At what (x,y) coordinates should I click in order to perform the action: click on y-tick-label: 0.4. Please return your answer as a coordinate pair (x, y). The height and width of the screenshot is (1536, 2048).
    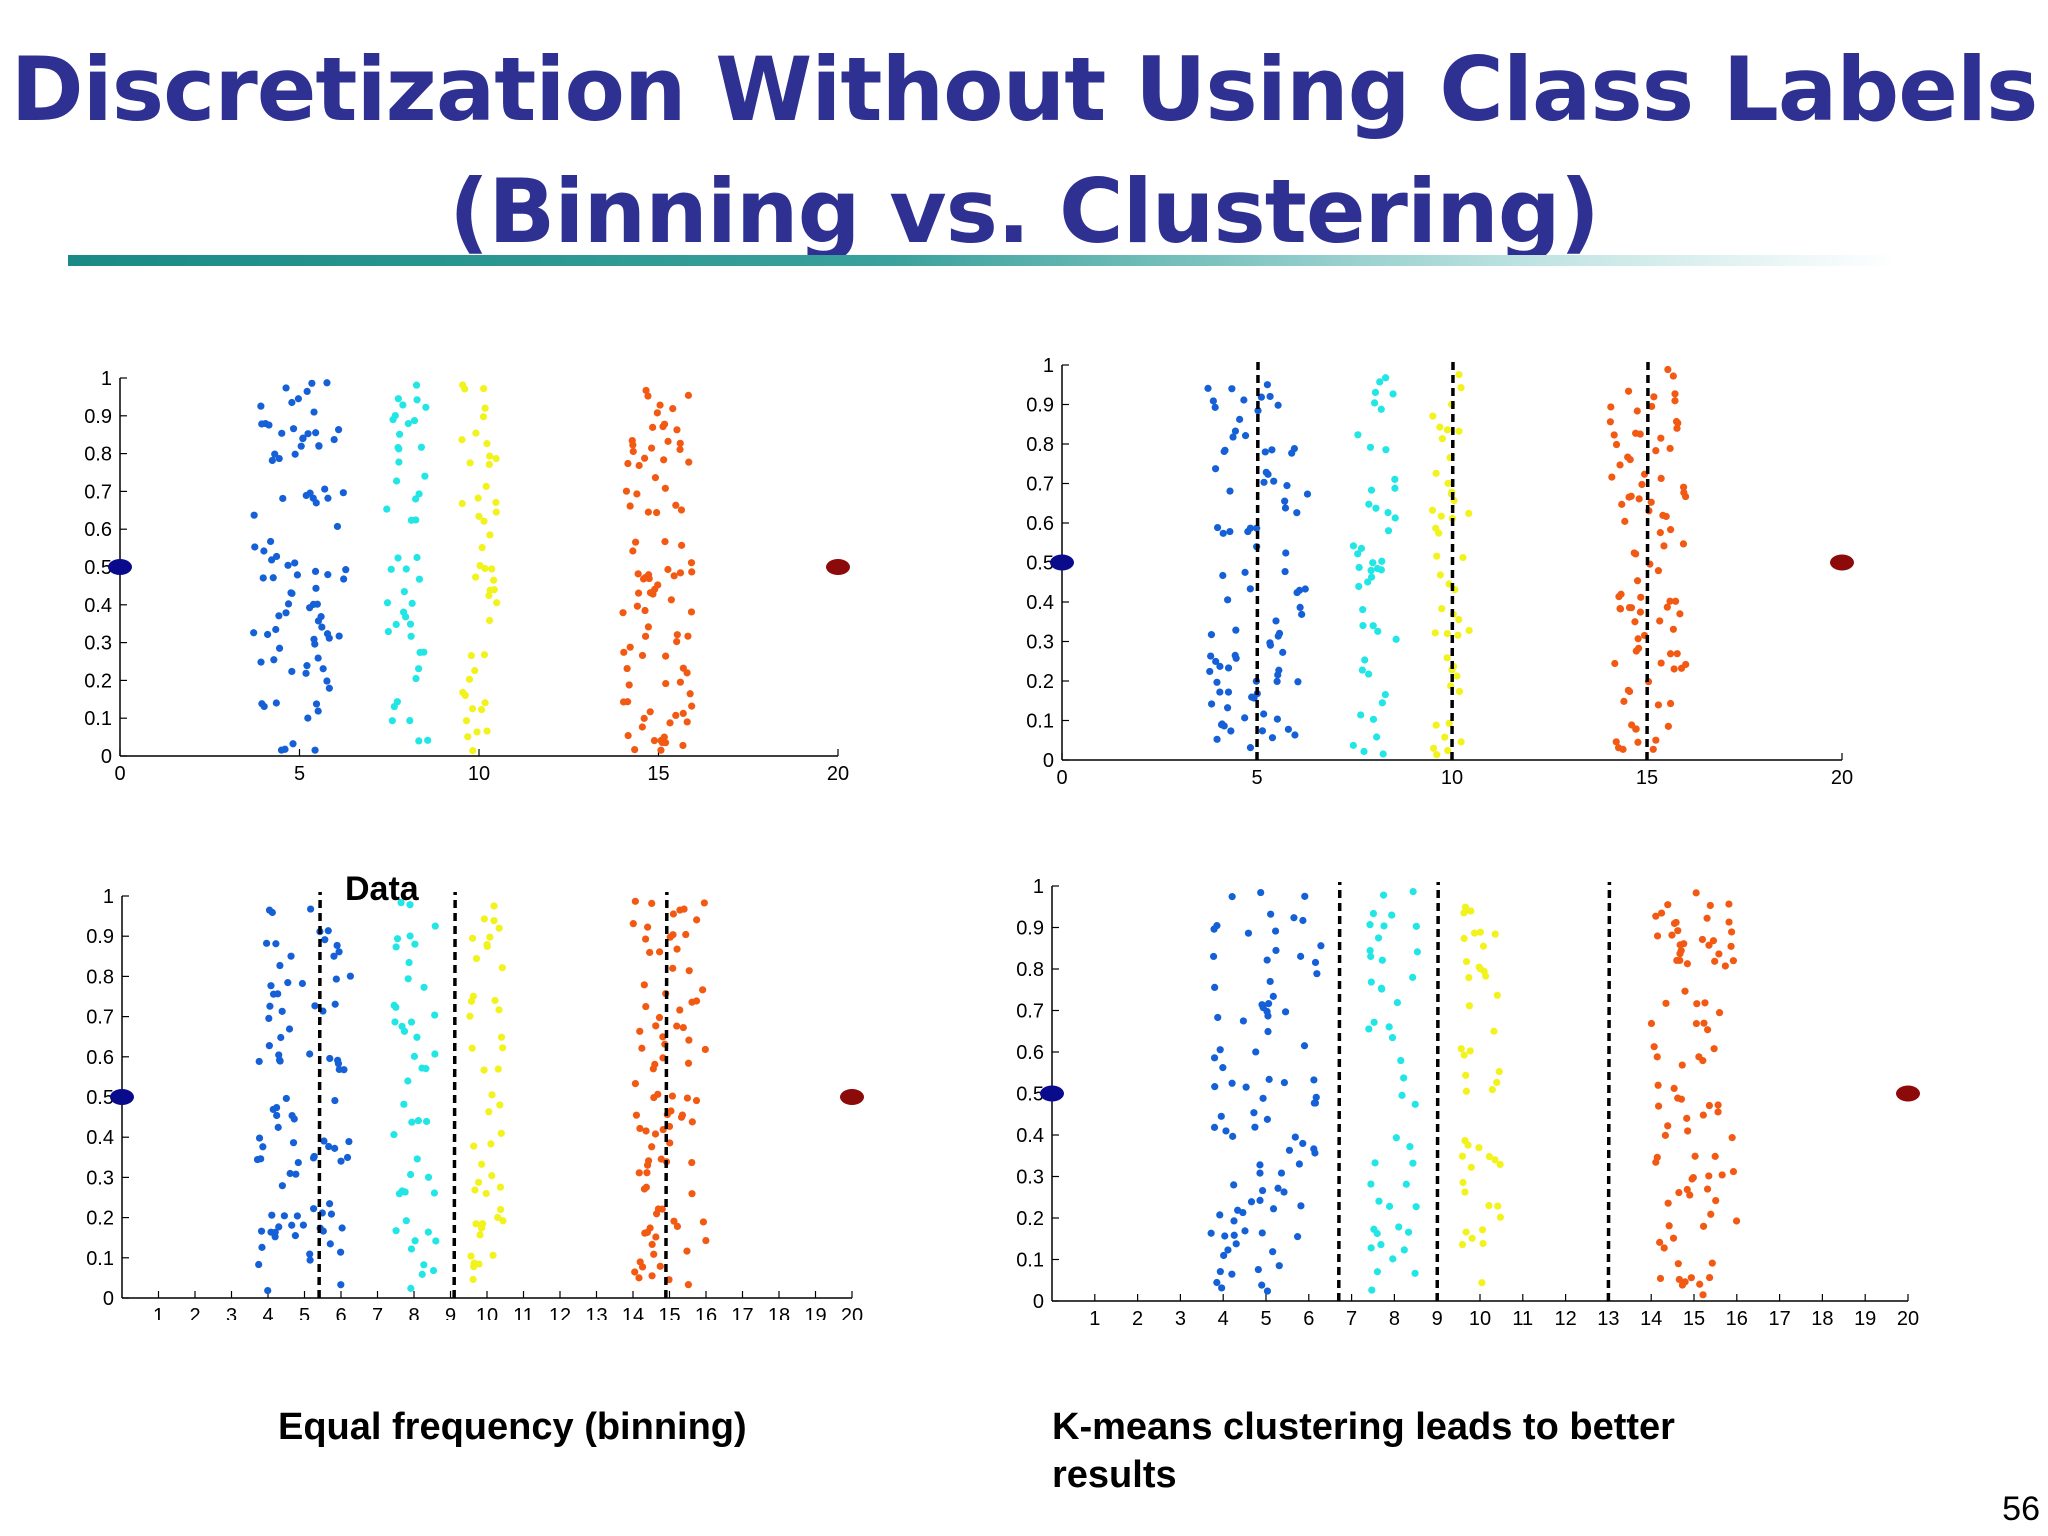
    Looking at the image, I should click on (100, 1138).